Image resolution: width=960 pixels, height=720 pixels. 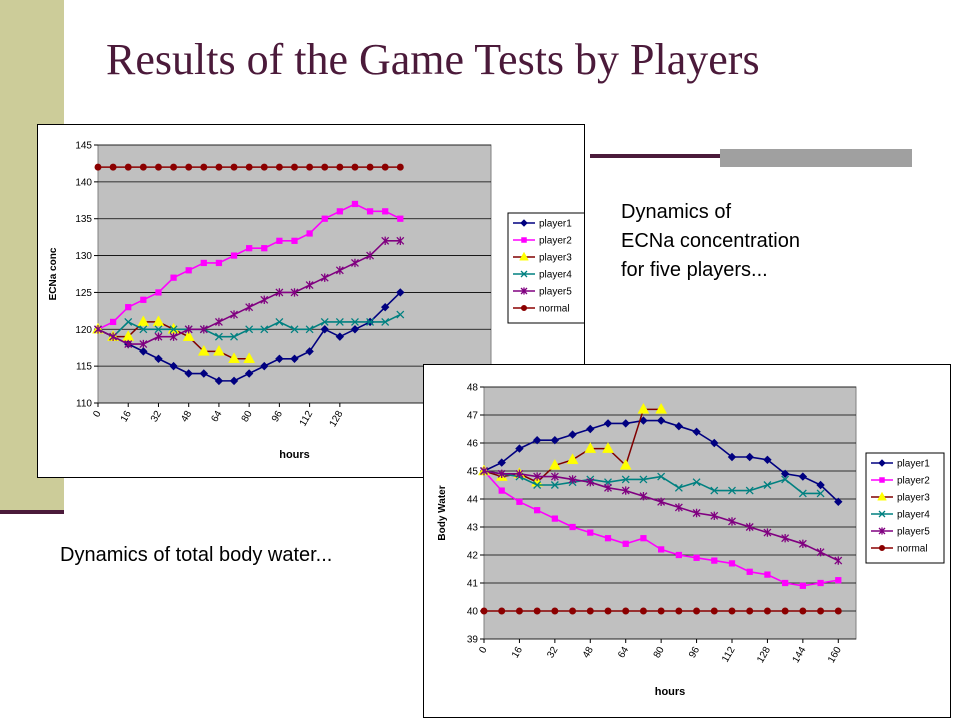 I want to click on ecna-caption-line-2: ECNa concentration, so click(x=710, y=241).